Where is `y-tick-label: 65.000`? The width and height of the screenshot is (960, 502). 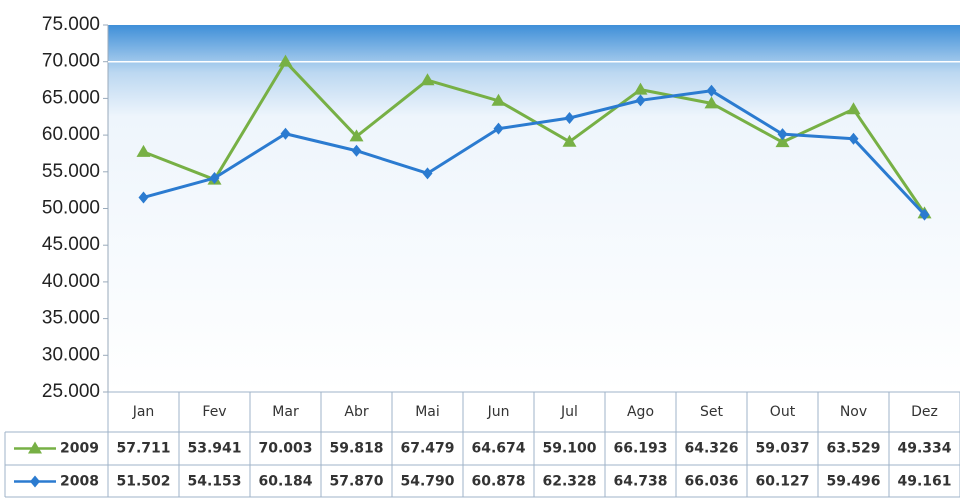
y-tick-label: 65.000 is located at coordinates (71, 97).